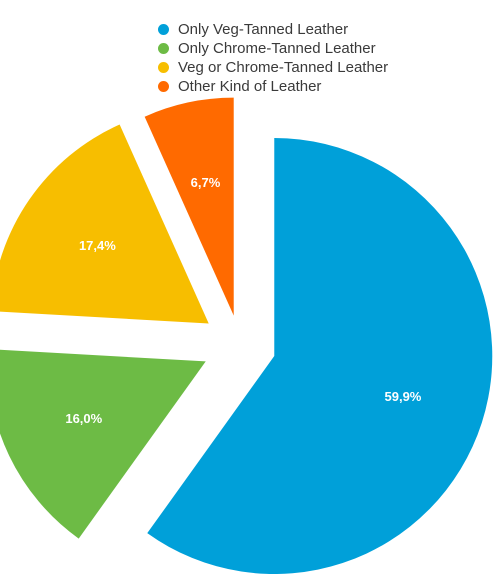  Describe the element at coordinates (206, 182) in the screenshot. I see `slice-value-label-3: 6,7%` at that location.